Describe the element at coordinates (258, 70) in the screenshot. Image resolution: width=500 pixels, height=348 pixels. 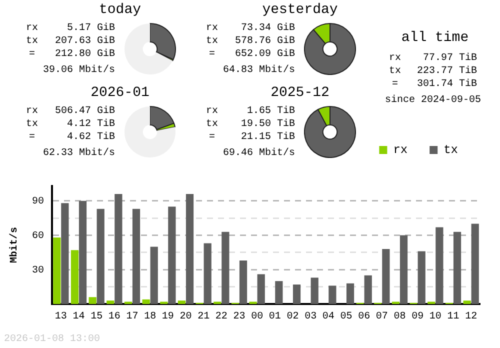
I see `text: 64.83 Mbit/s` at that location.